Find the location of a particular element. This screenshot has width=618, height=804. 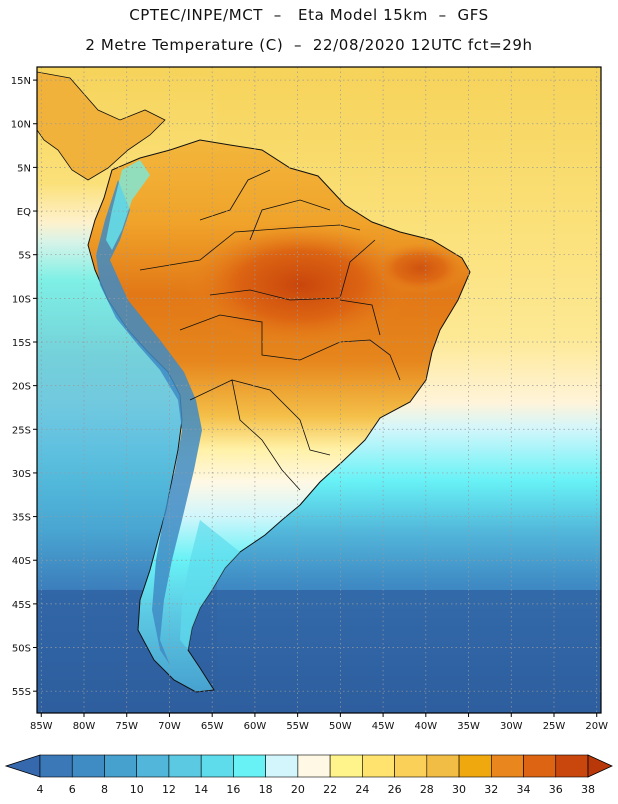

map-title-source: CPTEC/INPE/MCT – Eta Model 15km – GFS is located at coordinates (309, 15).